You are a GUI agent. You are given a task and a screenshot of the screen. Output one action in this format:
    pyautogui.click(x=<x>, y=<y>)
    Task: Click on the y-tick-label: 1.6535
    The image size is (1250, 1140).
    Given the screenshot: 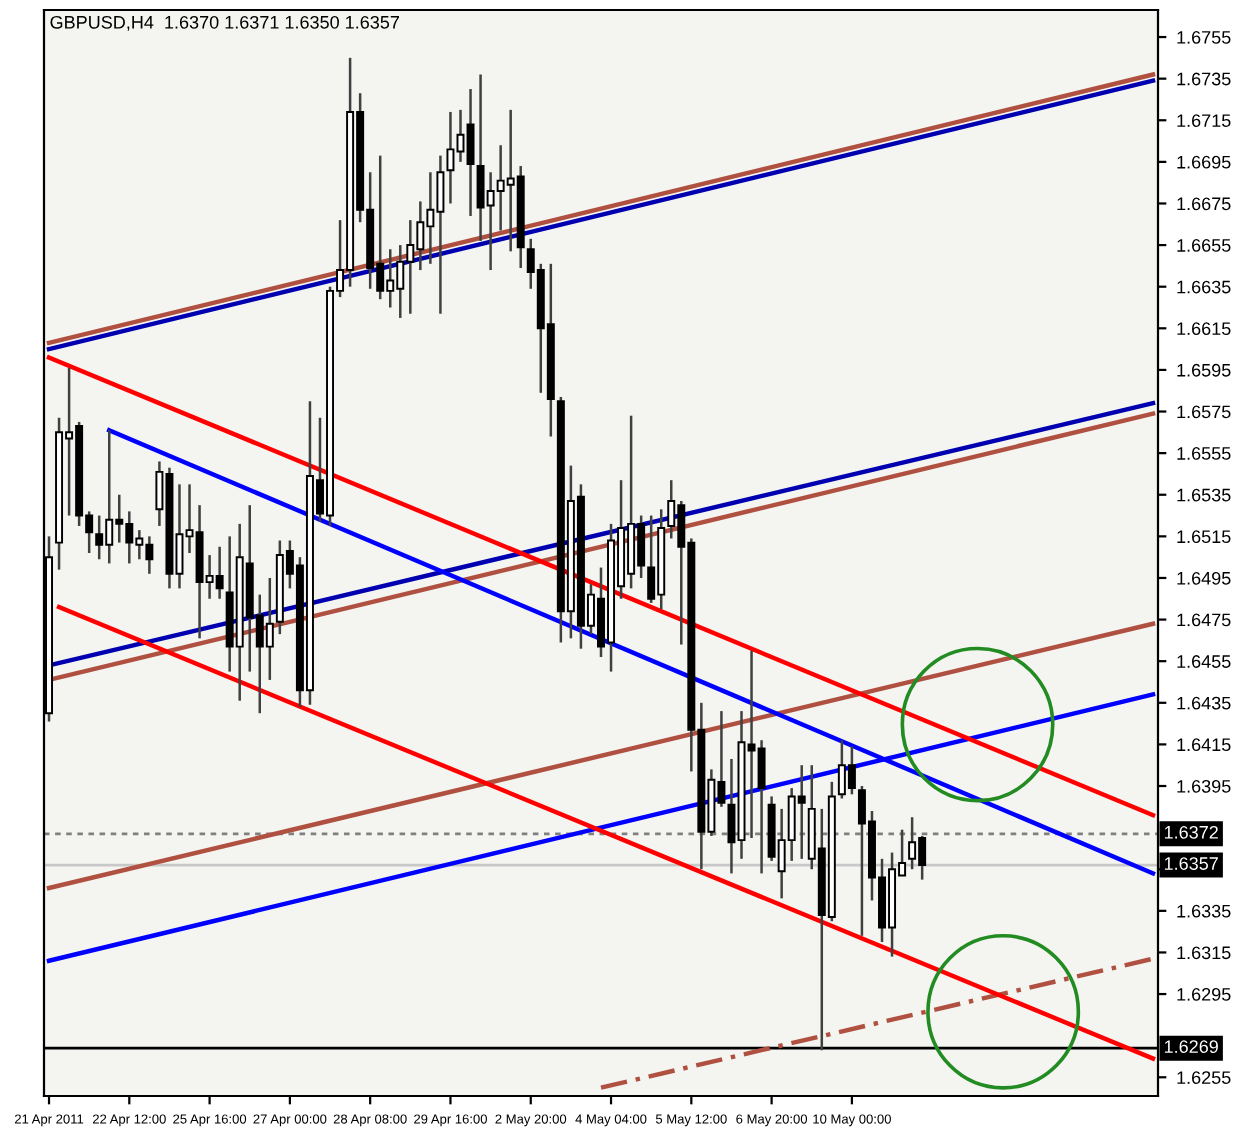 What is the action you would take?
    pyautogui.click(x=1204, y=495)
    